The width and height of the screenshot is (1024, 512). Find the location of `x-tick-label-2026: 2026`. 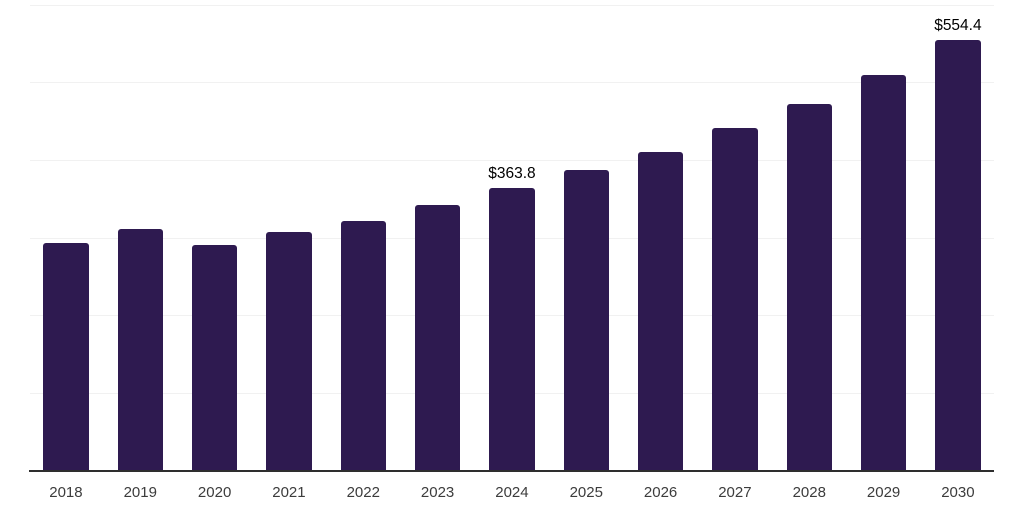

x-tick-label-2026: 2026 is located at coordinates (660, 492).